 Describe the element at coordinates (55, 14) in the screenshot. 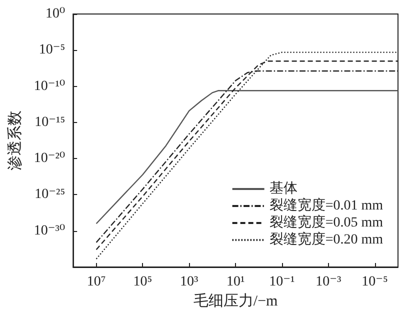

I see `y-tick-label: 10⁰` at that location.